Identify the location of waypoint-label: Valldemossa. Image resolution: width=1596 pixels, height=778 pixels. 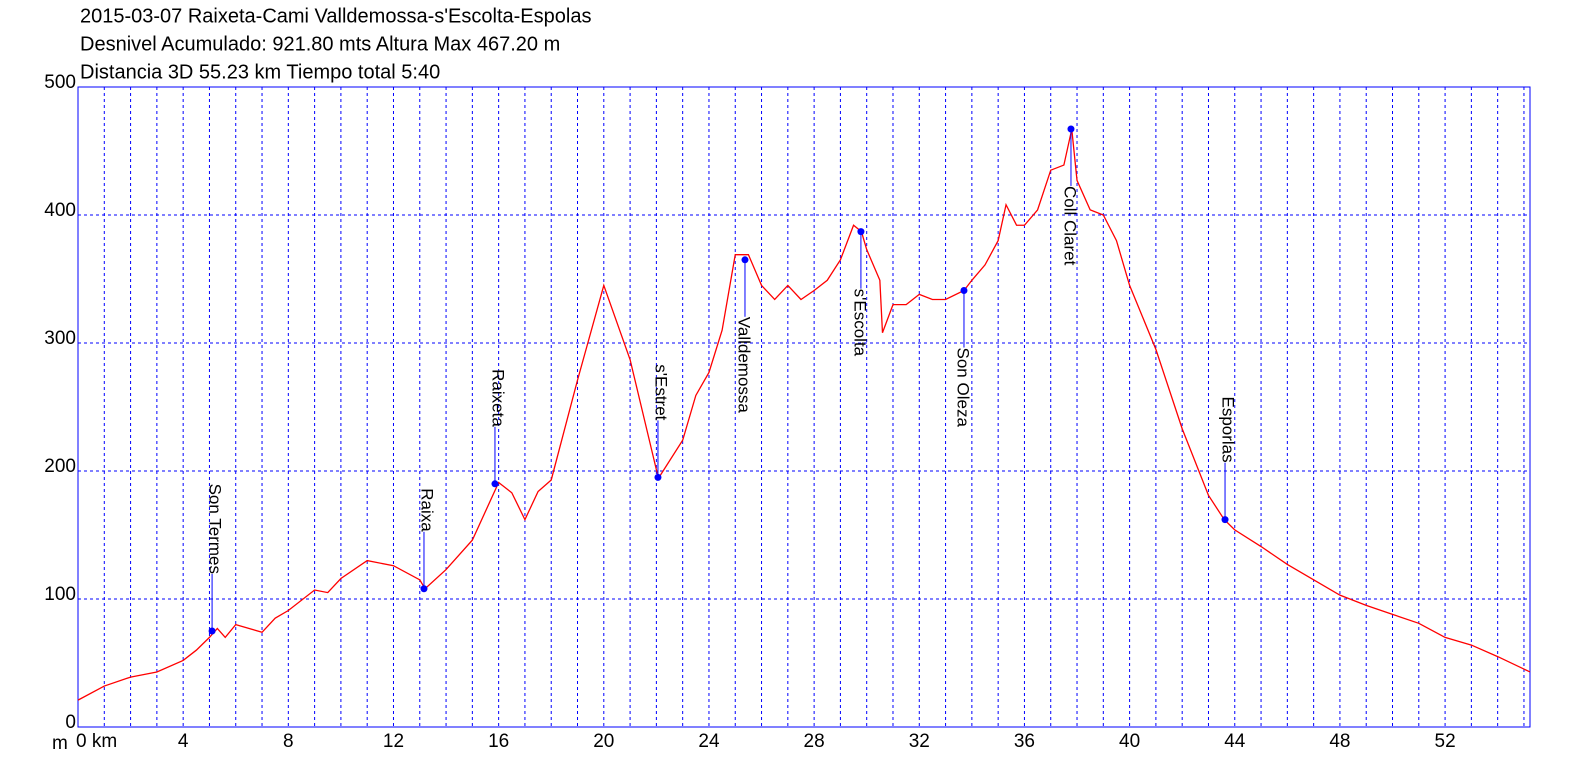
(743, 365).